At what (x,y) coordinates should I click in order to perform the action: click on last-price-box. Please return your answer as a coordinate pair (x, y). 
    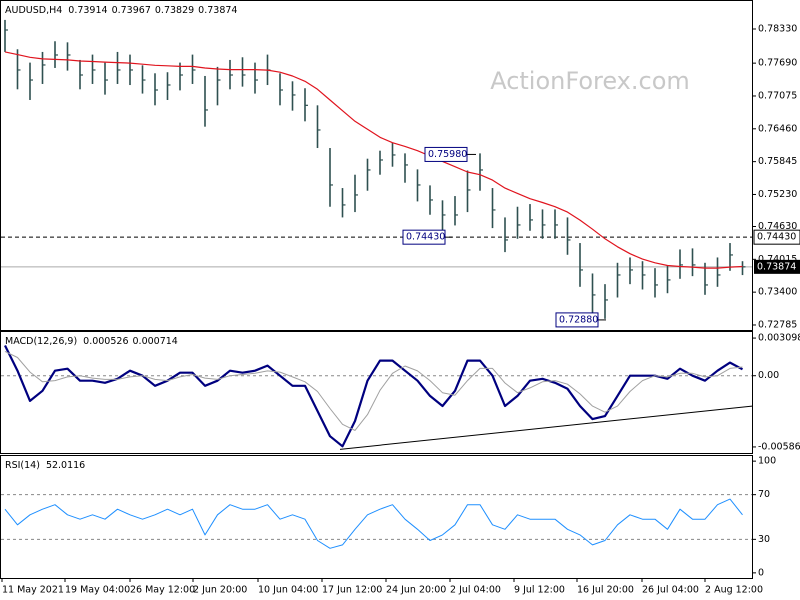
    Looking at the image, I should click on (777, 266).